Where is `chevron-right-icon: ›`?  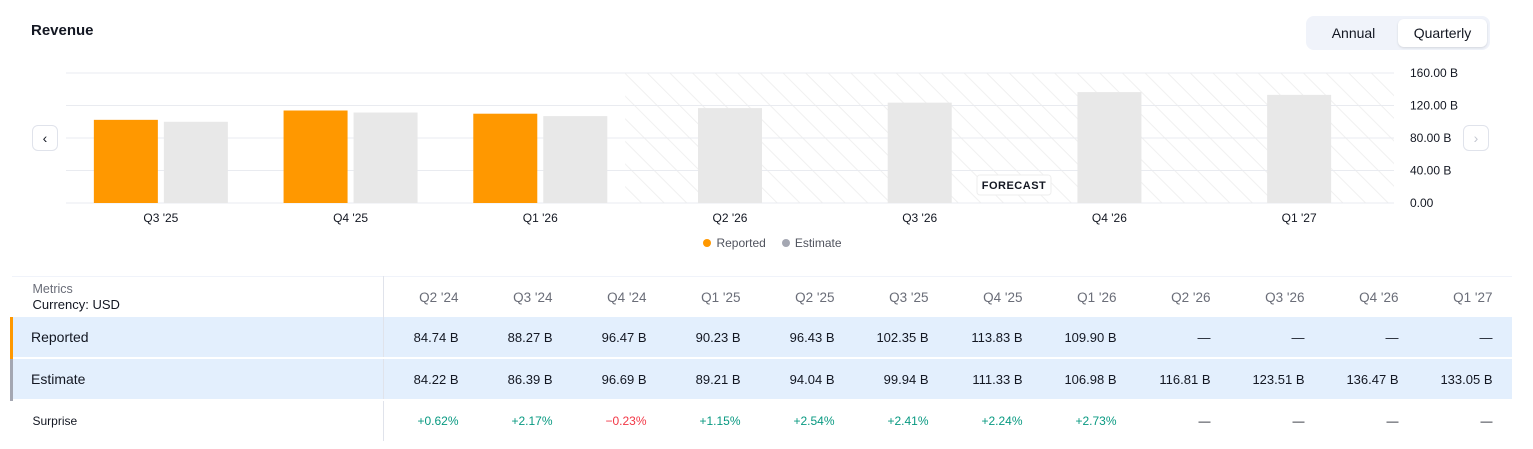 chevron-right-icon: › is located at coordinates (1476, 138).